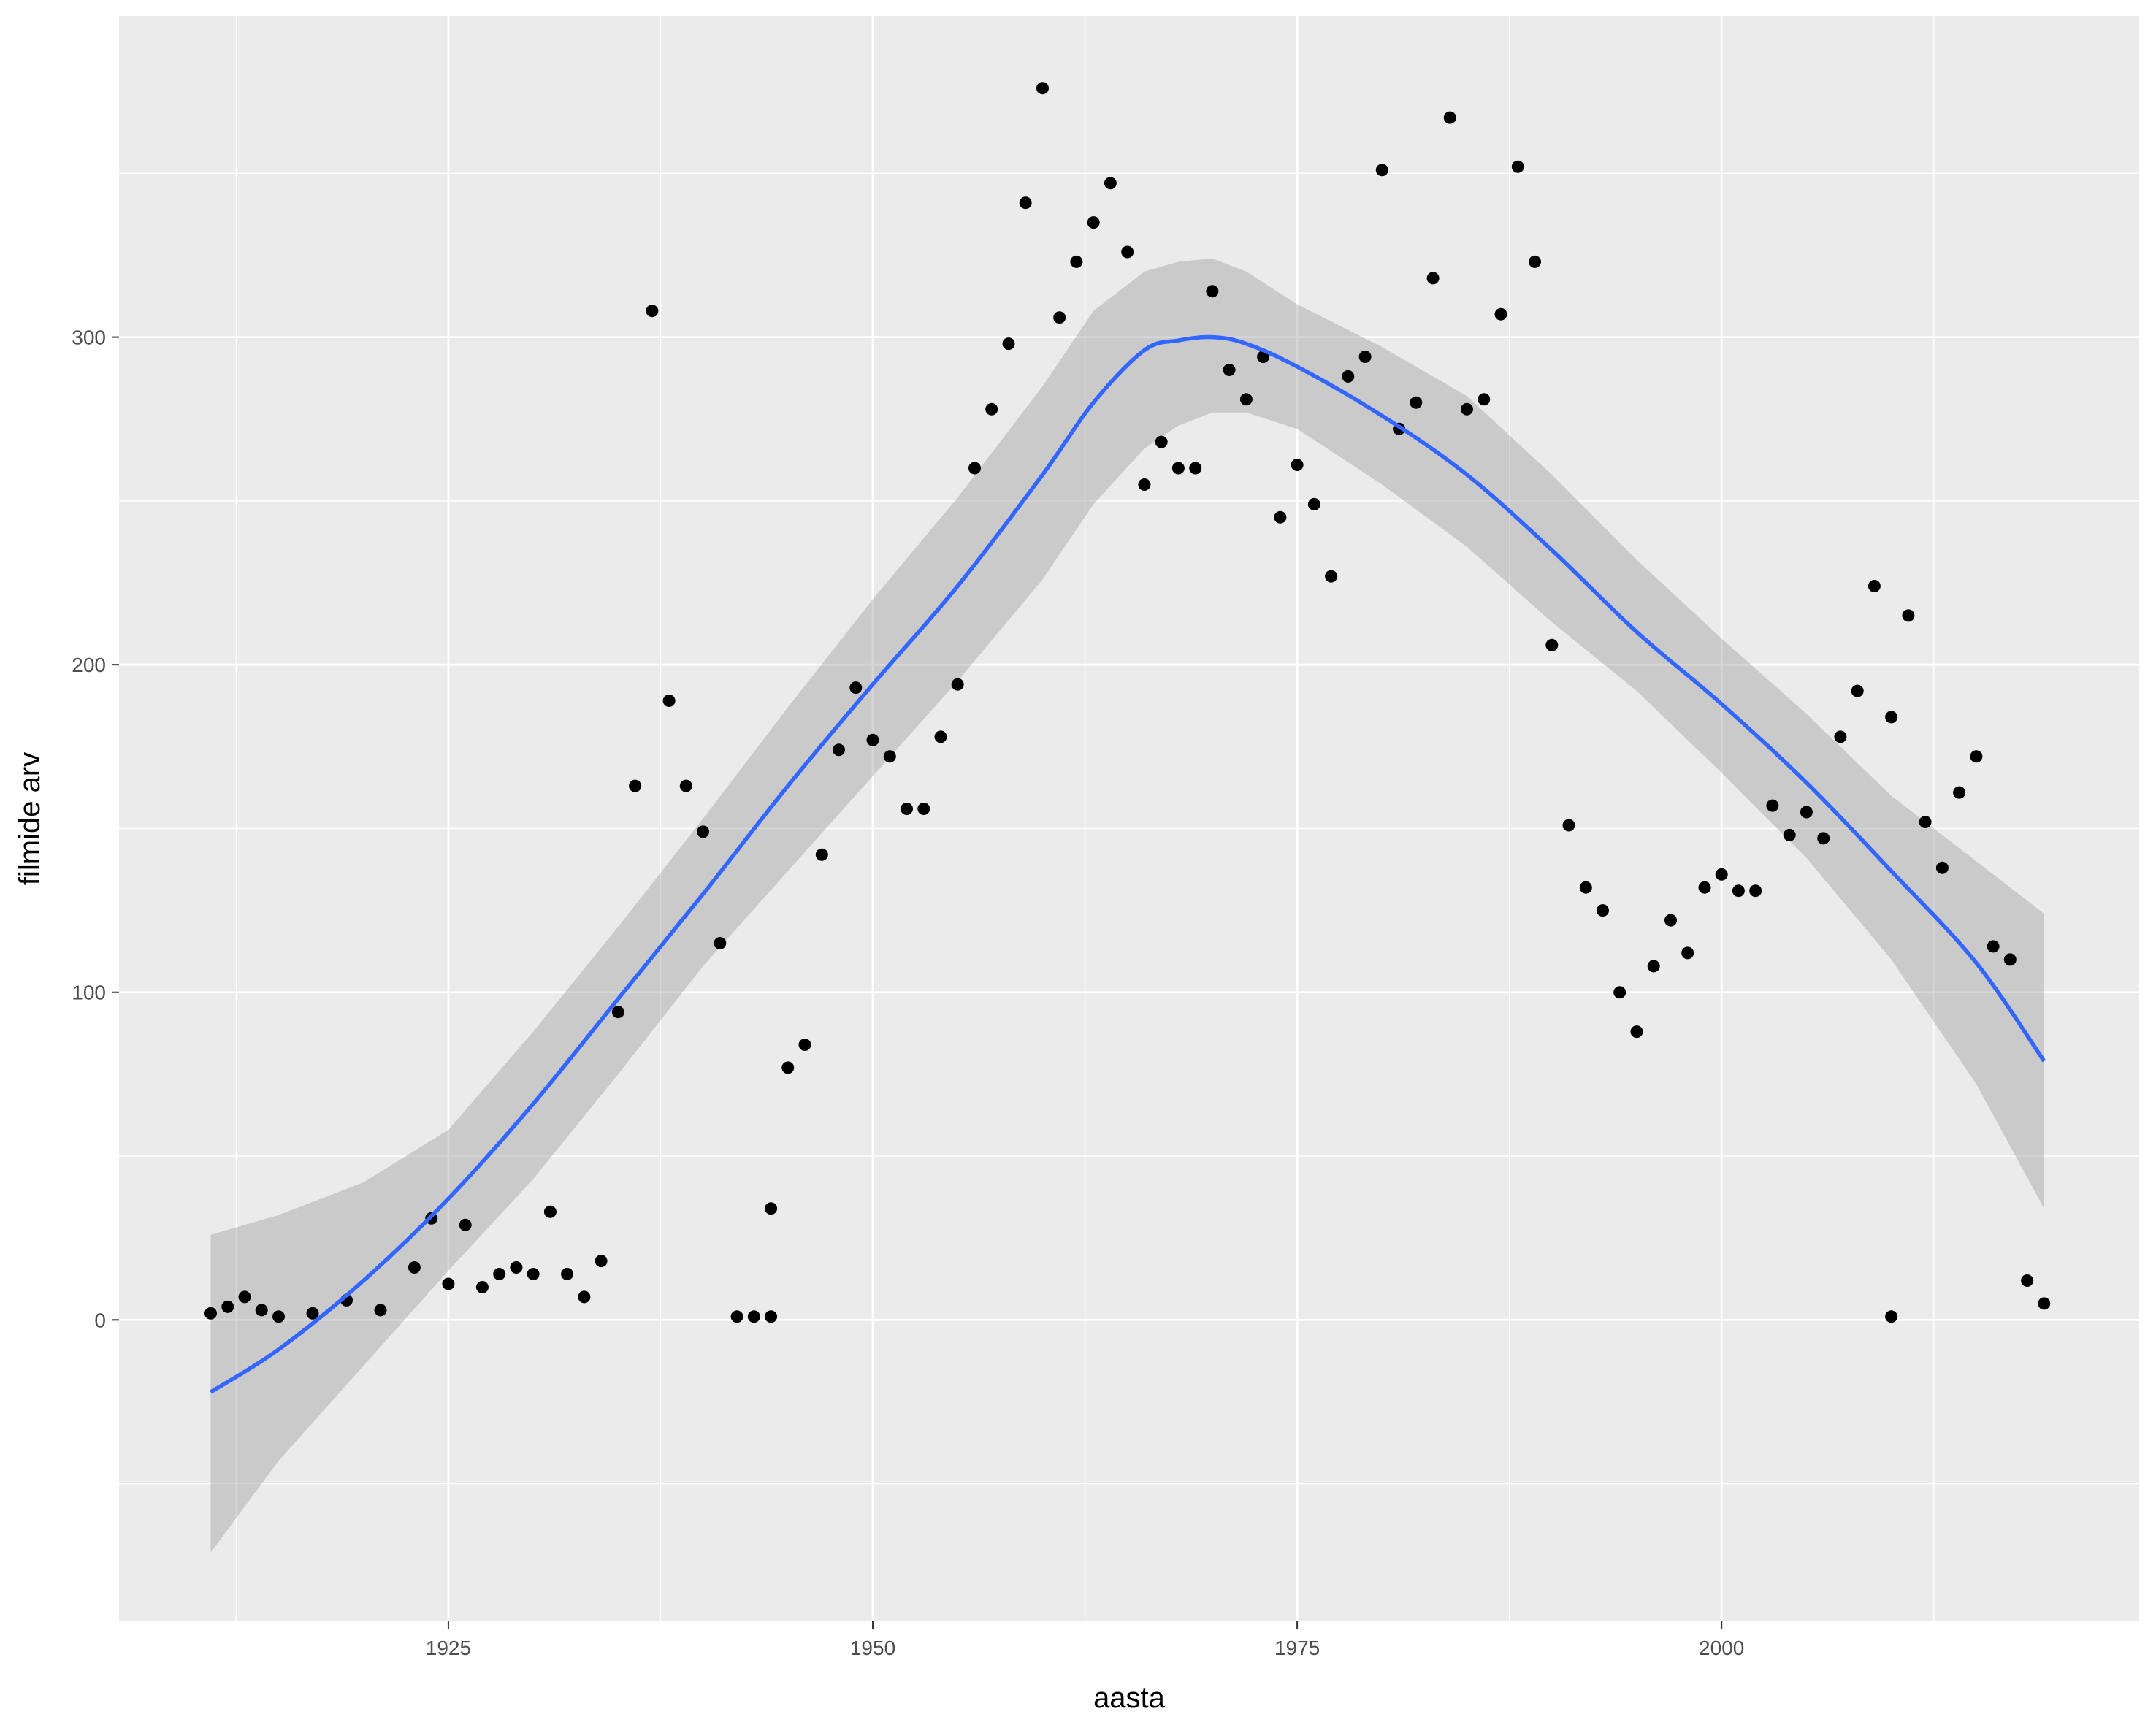 The height and width of the screenshot is (1725, 2156). What do you see at coordinates (89, 993) in the screenshot?
I see `y-tick-label: 100` at bounding box center [89, 993].